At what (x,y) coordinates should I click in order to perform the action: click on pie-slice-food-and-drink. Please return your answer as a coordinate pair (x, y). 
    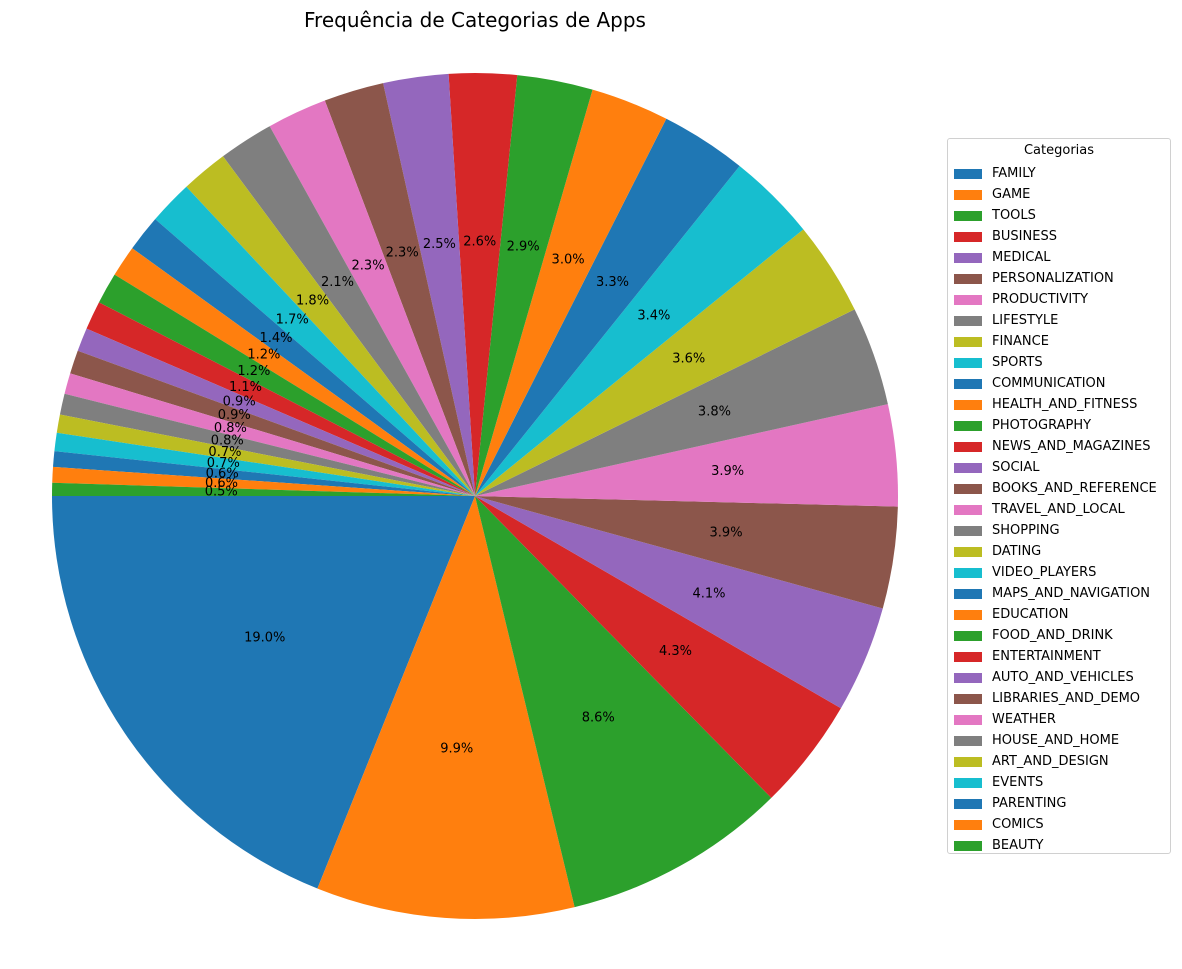
    Looking at the image, I should click on (286, 385).